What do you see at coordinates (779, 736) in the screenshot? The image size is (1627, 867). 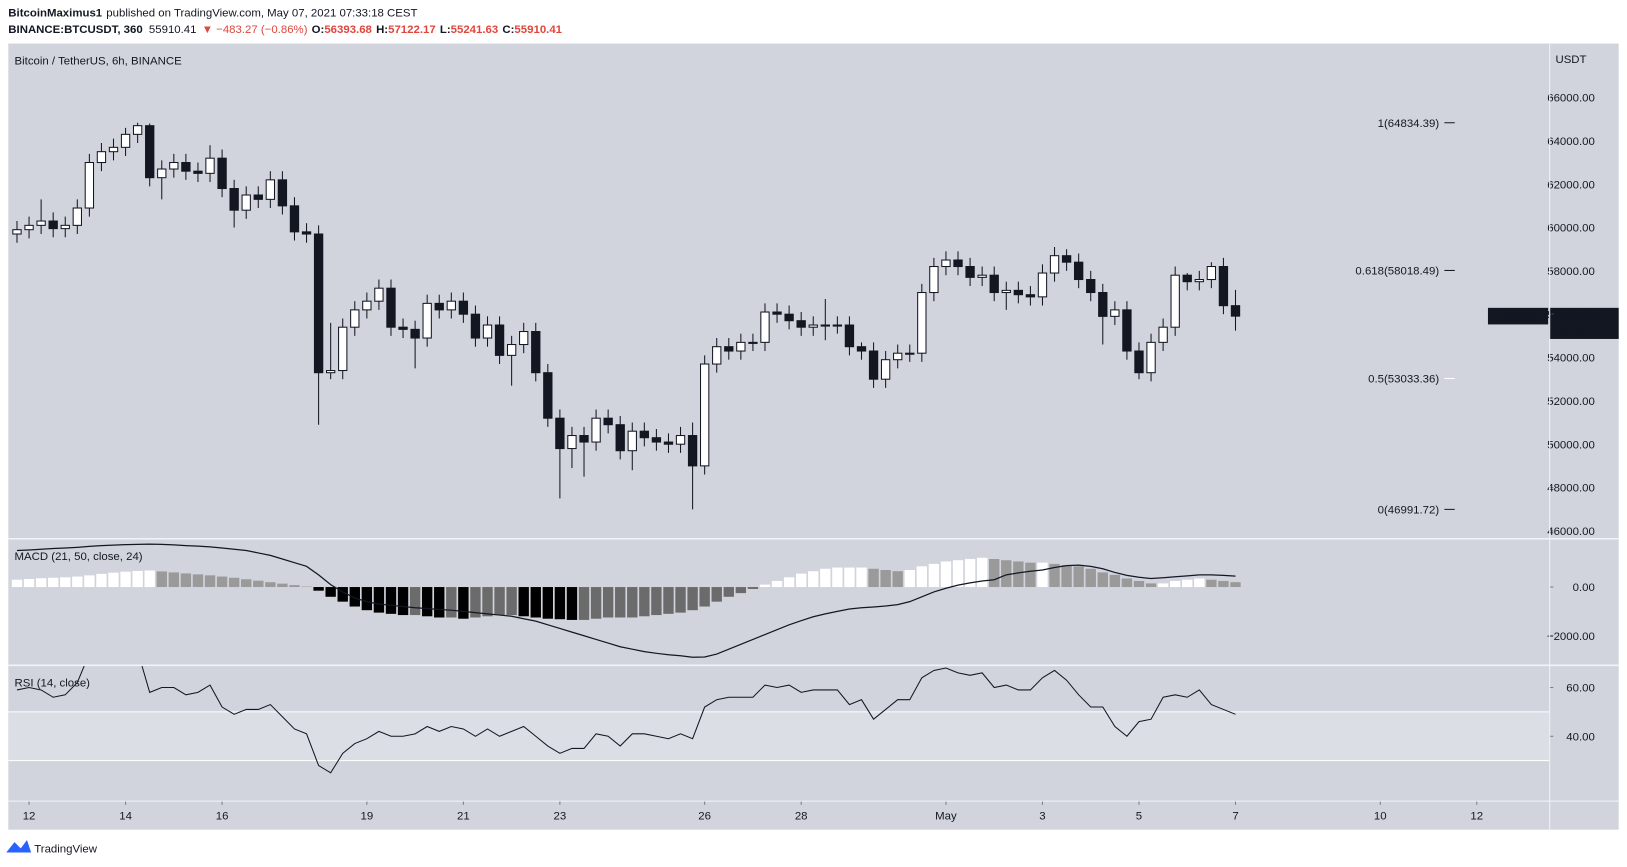 I see `rsi-band` at bounding box center [779, 736].